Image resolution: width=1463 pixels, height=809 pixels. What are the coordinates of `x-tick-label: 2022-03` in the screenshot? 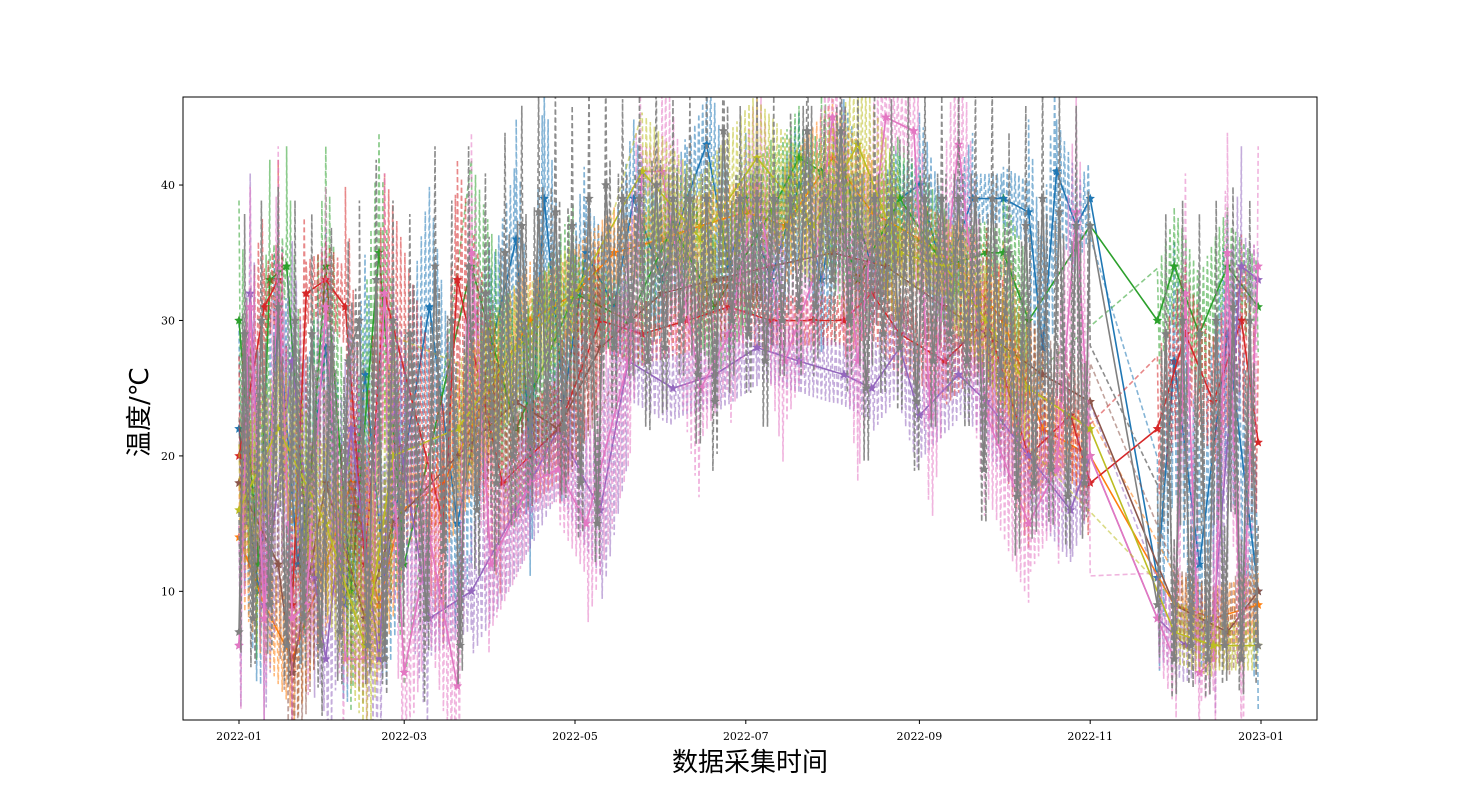 It's located at (404, 736).